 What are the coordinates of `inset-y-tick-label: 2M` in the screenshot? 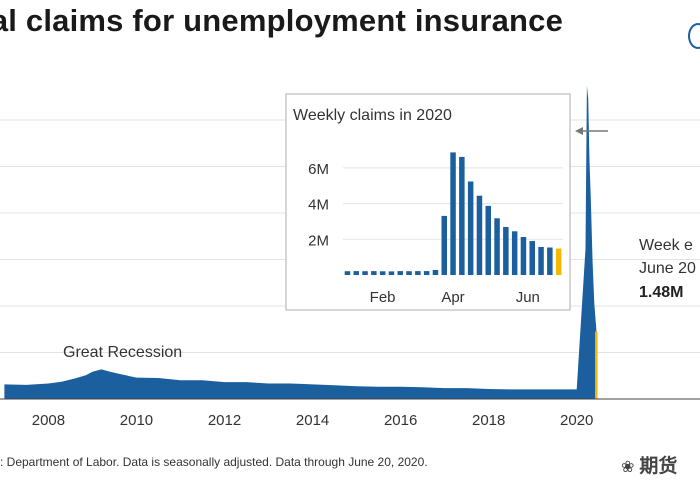 It's located at (318, 240).